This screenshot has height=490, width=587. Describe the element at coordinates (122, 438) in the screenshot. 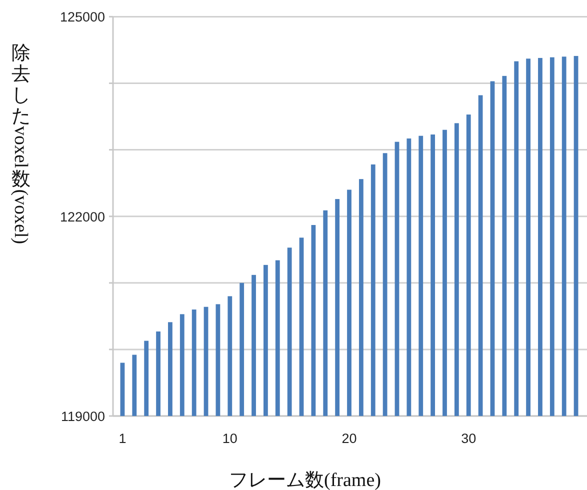

I see `x-tick-label: 1` at that location.